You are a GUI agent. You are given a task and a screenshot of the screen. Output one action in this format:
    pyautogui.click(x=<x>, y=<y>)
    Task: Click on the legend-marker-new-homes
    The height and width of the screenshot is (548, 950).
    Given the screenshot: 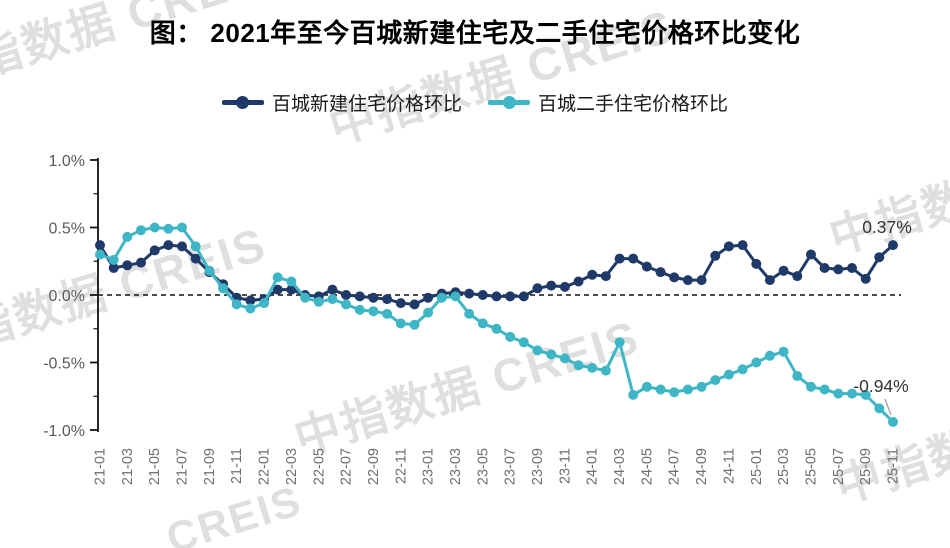 What is the action you would take?
    pyautogui.click(x=242, y=102)
    